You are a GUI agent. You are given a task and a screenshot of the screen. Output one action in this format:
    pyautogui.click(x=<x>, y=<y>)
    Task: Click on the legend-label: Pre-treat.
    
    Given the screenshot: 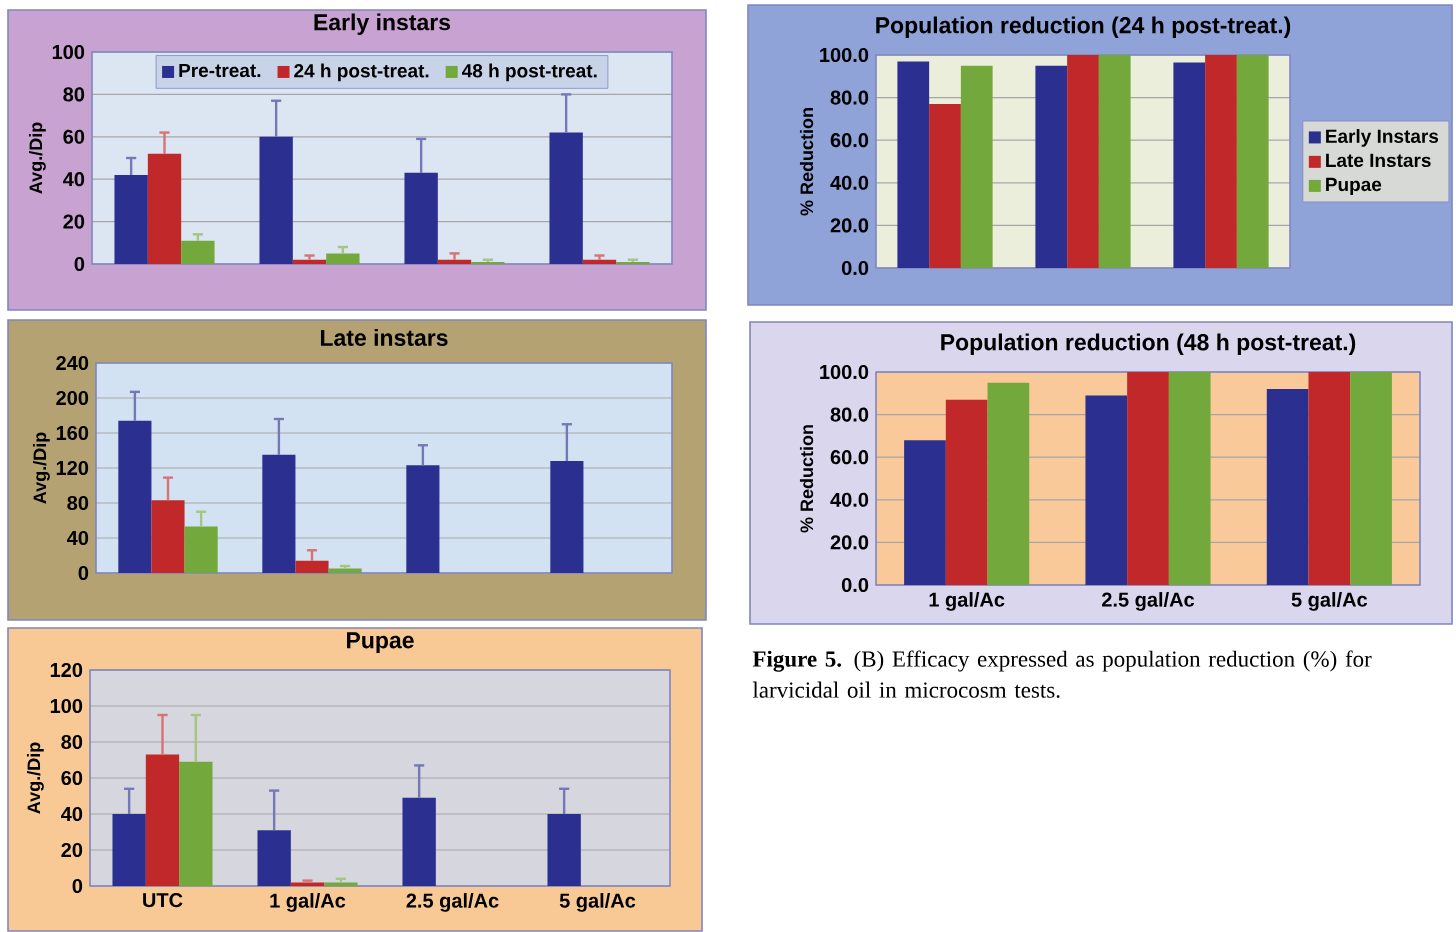 What is the action you would take?
    pyautogui.click(x=220, y=70)
    